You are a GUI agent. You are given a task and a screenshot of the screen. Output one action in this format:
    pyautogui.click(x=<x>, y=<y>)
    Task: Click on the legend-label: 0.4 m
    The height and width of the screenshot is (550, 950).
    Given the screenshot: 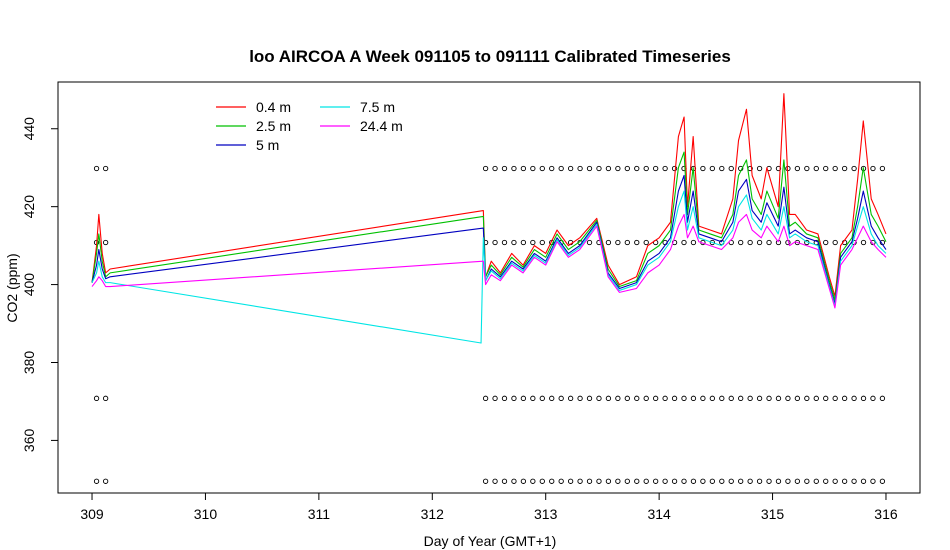 What is the action you would take?
    pyautogui.click(x=273, y=107)
    